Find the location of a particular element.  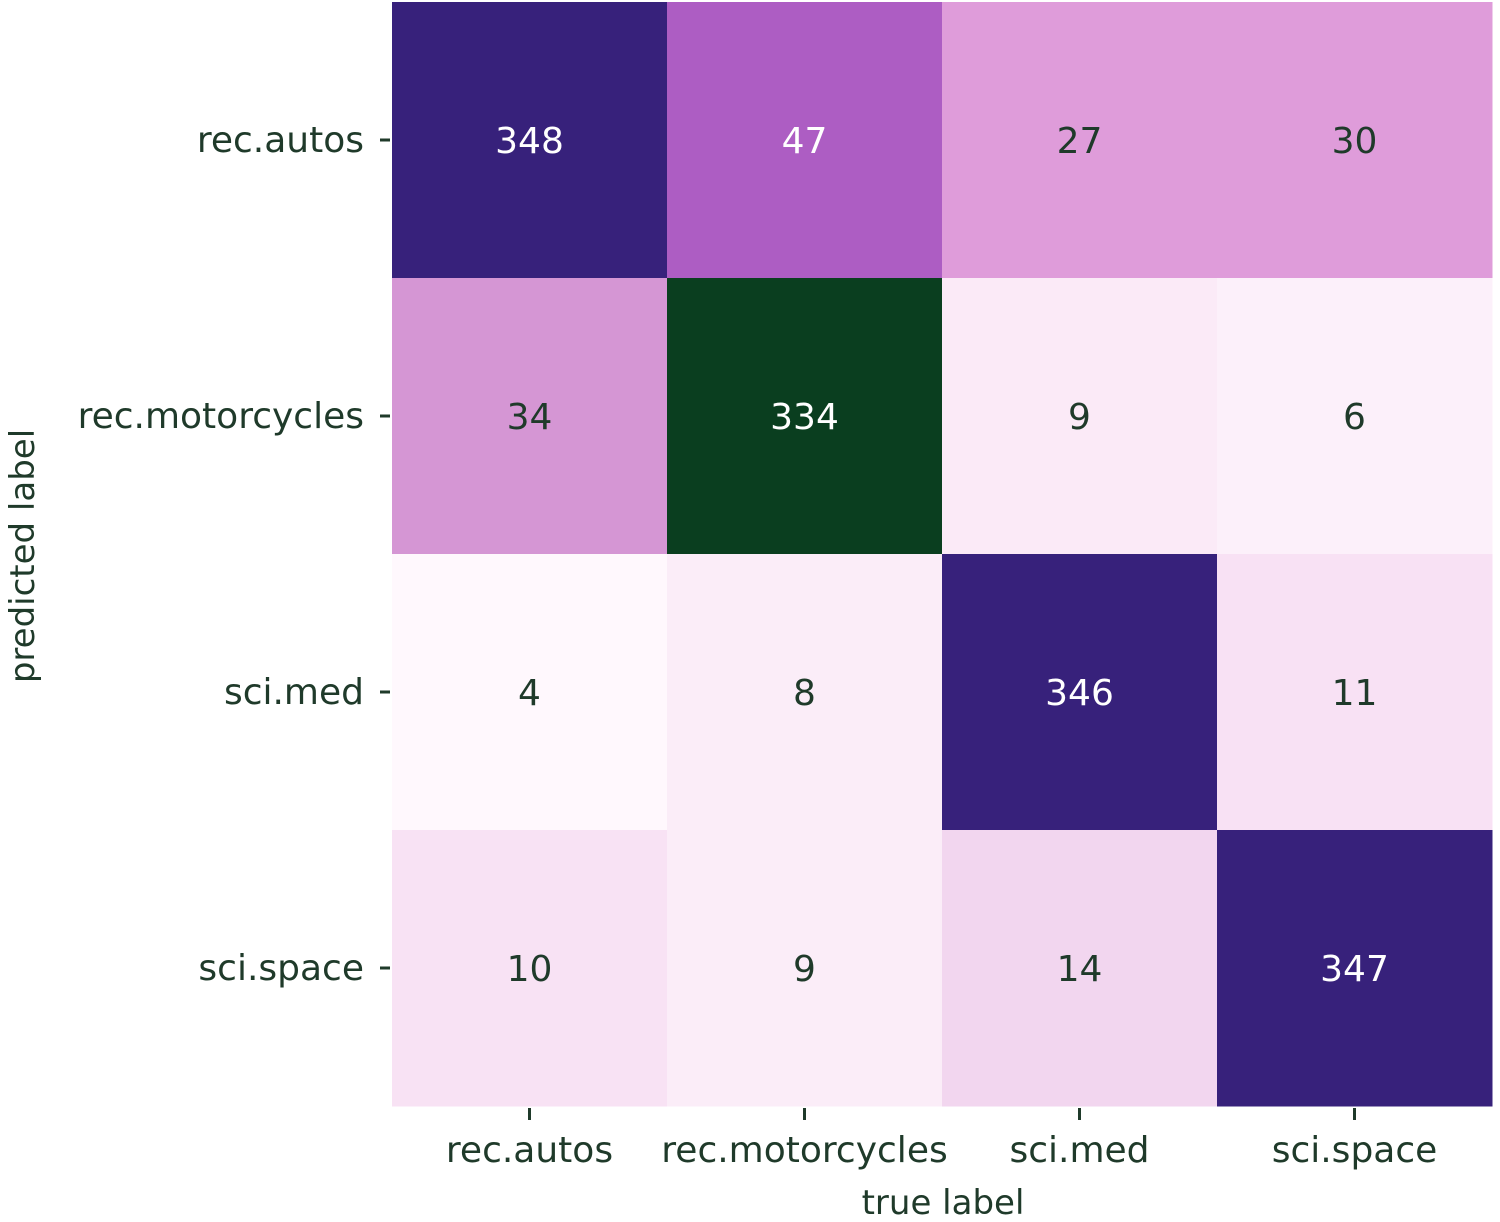

y-tick-label: sci.med is located at coordinates (294, 692).